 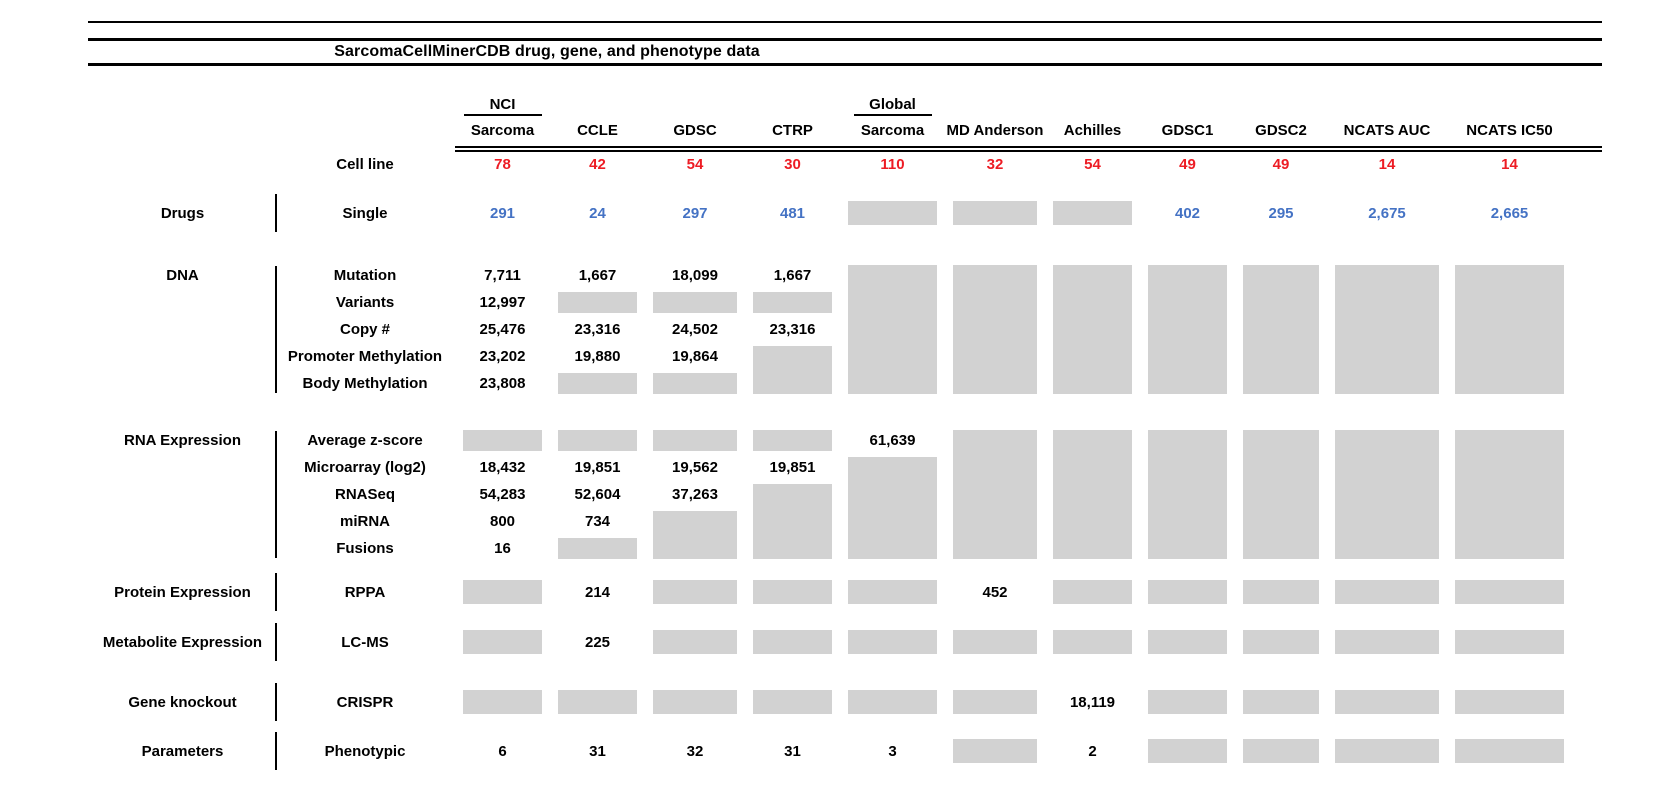 I want to click on column-header-ncats-auc-9: NCATS AUC, so click(x=1387, y=130).